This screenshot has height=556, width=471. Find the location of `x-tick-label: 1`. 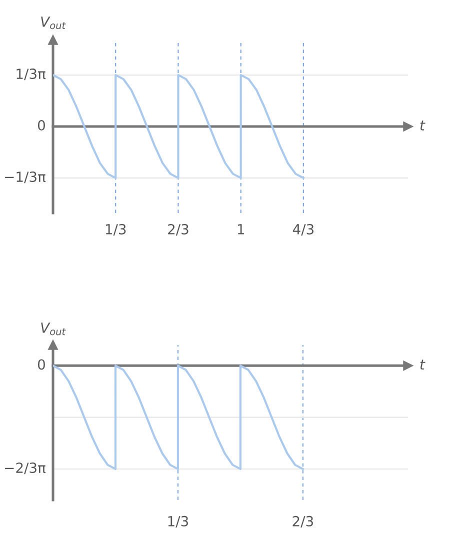

x-tick-label: 1 is located at coordinates (241, 229).